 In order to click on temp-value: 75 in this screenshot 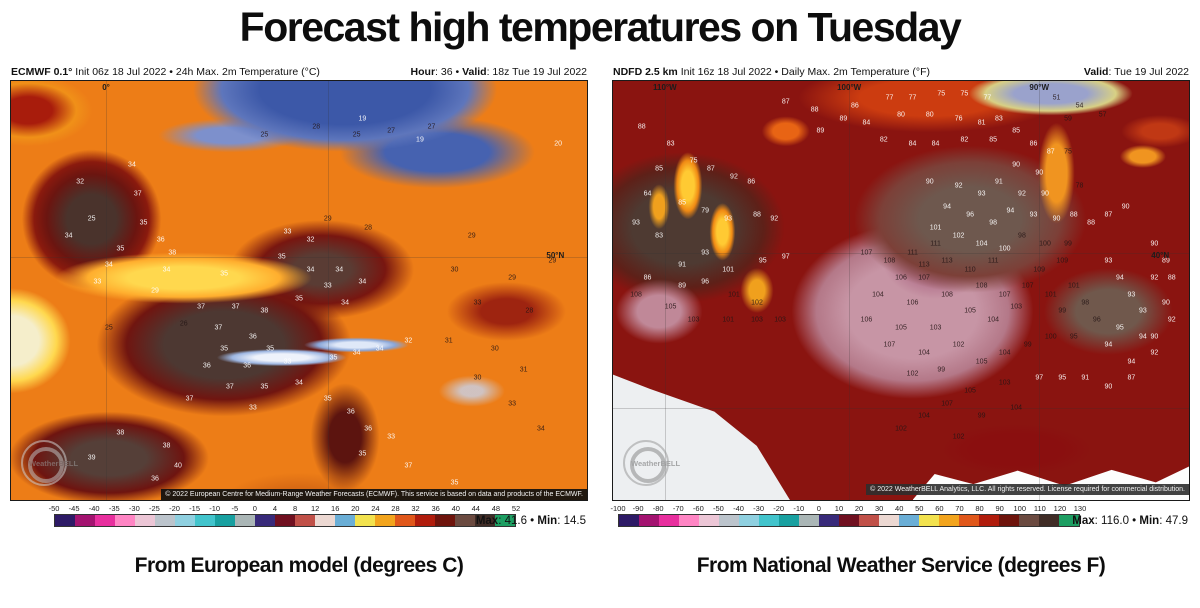, I will do `click(1068, 152)`.